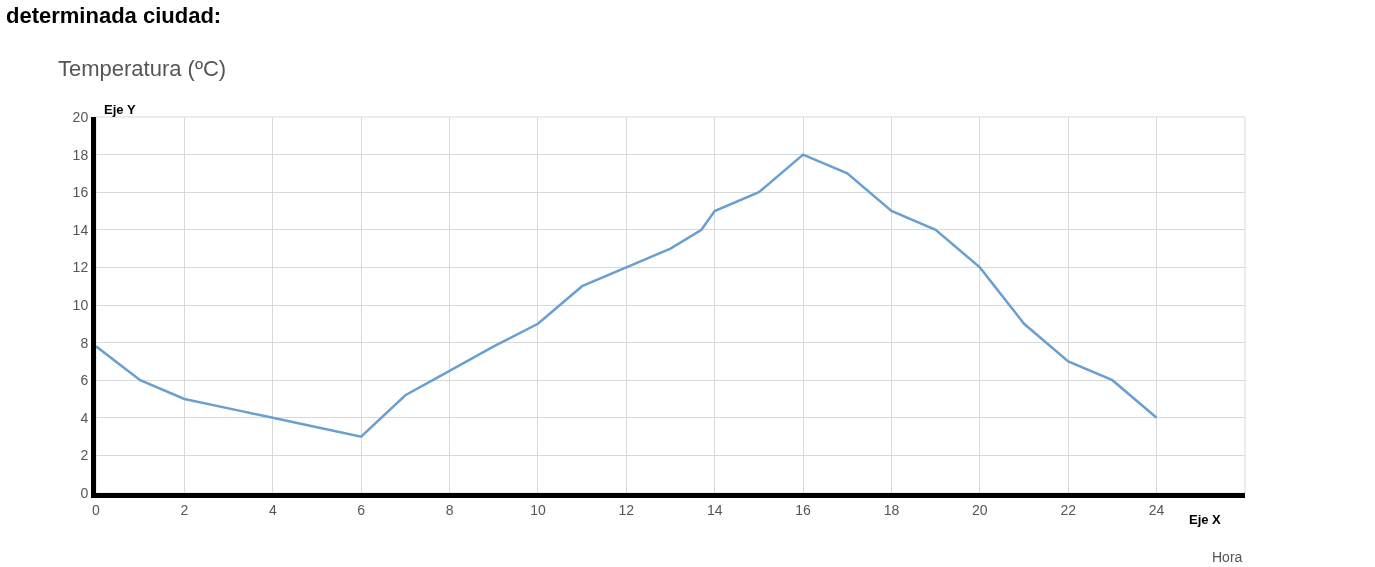 Image resolution: width=1375 pixels, height=567 pixels. I want to click on text: Eje X, so click(1205, 519).